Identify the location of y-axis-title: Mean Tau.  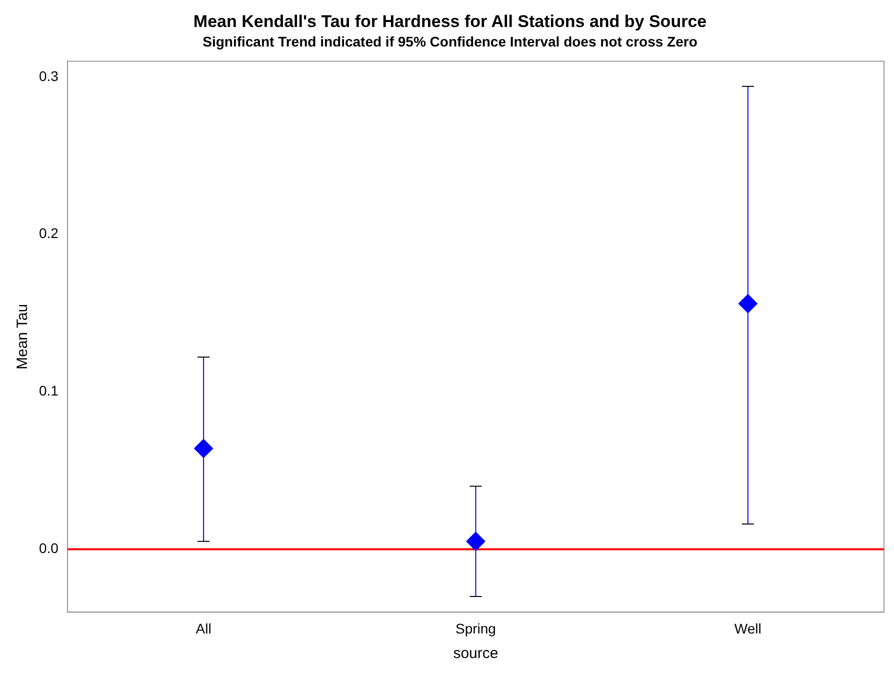
(23, 337).